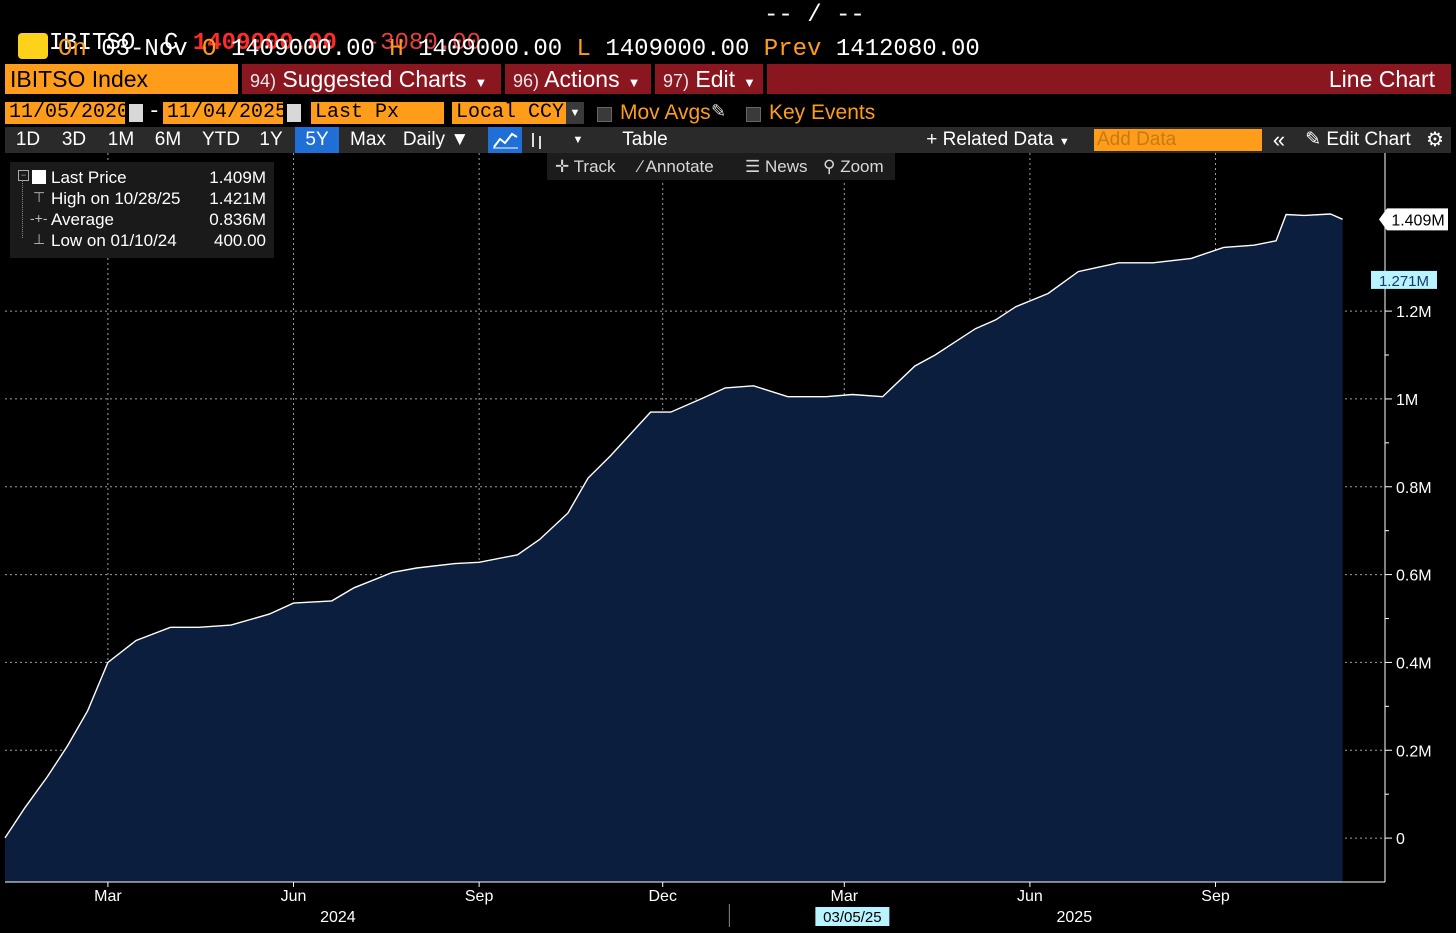 The height and width of the screenshot is (933, 1456). I want to click on series-color-swatch, so click(39, 177).